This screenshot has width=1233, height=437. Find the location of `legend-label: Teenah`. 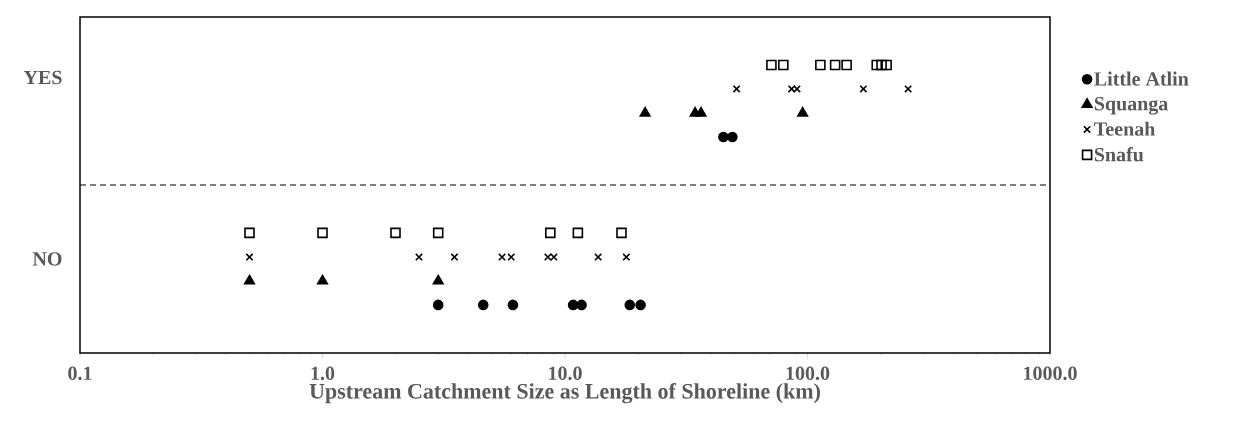

legend-label: Teenah is located at coordinates (1125, 128).